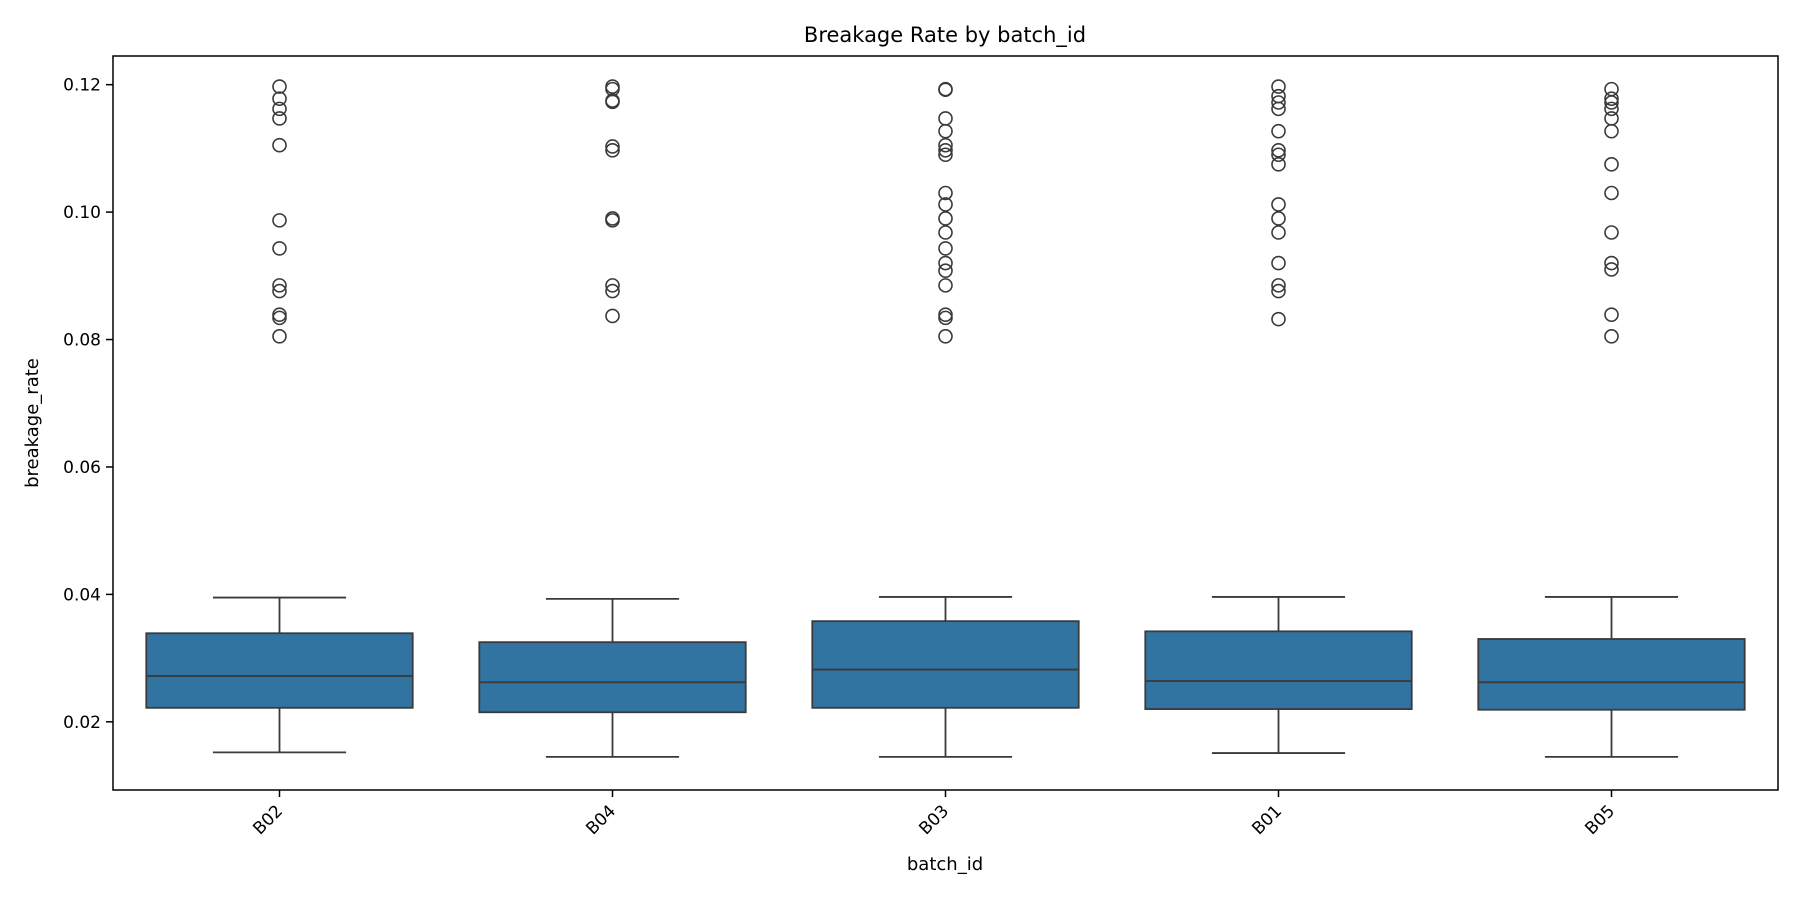 Image resolution: width=1800 pixels, height=900 pixels. Describe the element at coordinates (82, 341) in the screenshot. I see `y-tick-label: 0.08` at that location.